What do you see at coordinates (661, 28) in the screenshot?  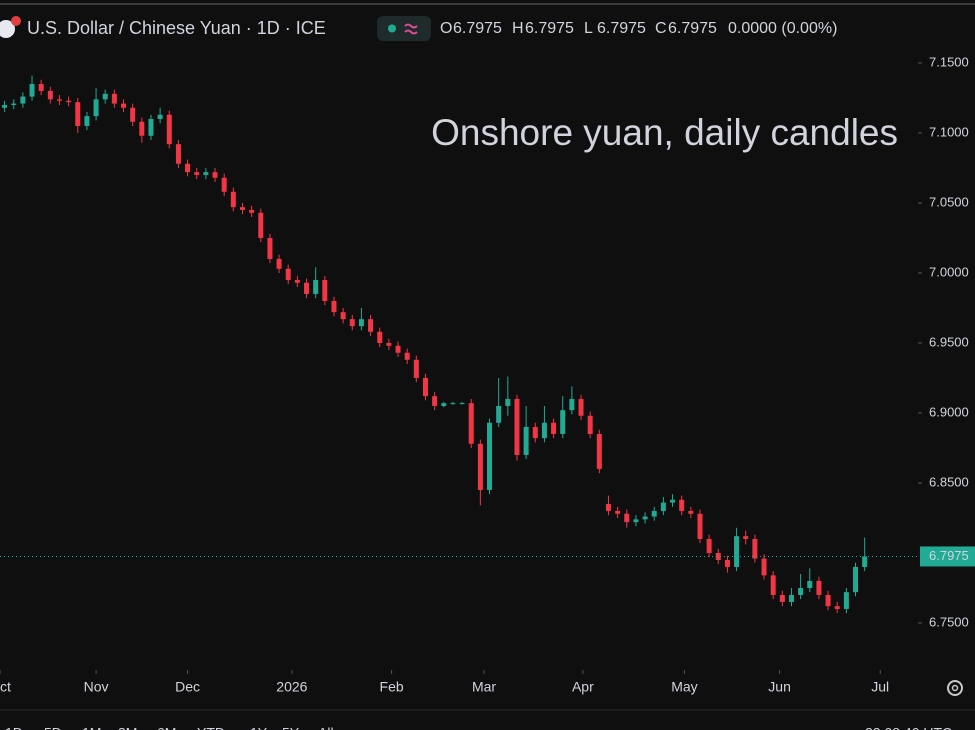 I see `header-close-label: C` at bounding box center [661, 28].